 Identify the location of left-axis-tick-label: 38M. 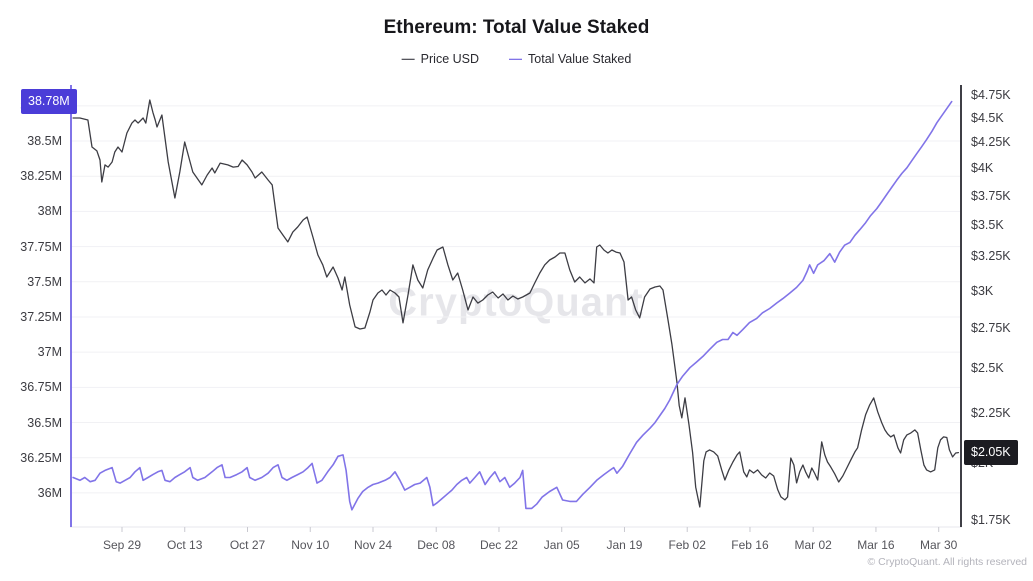
(49, 211).